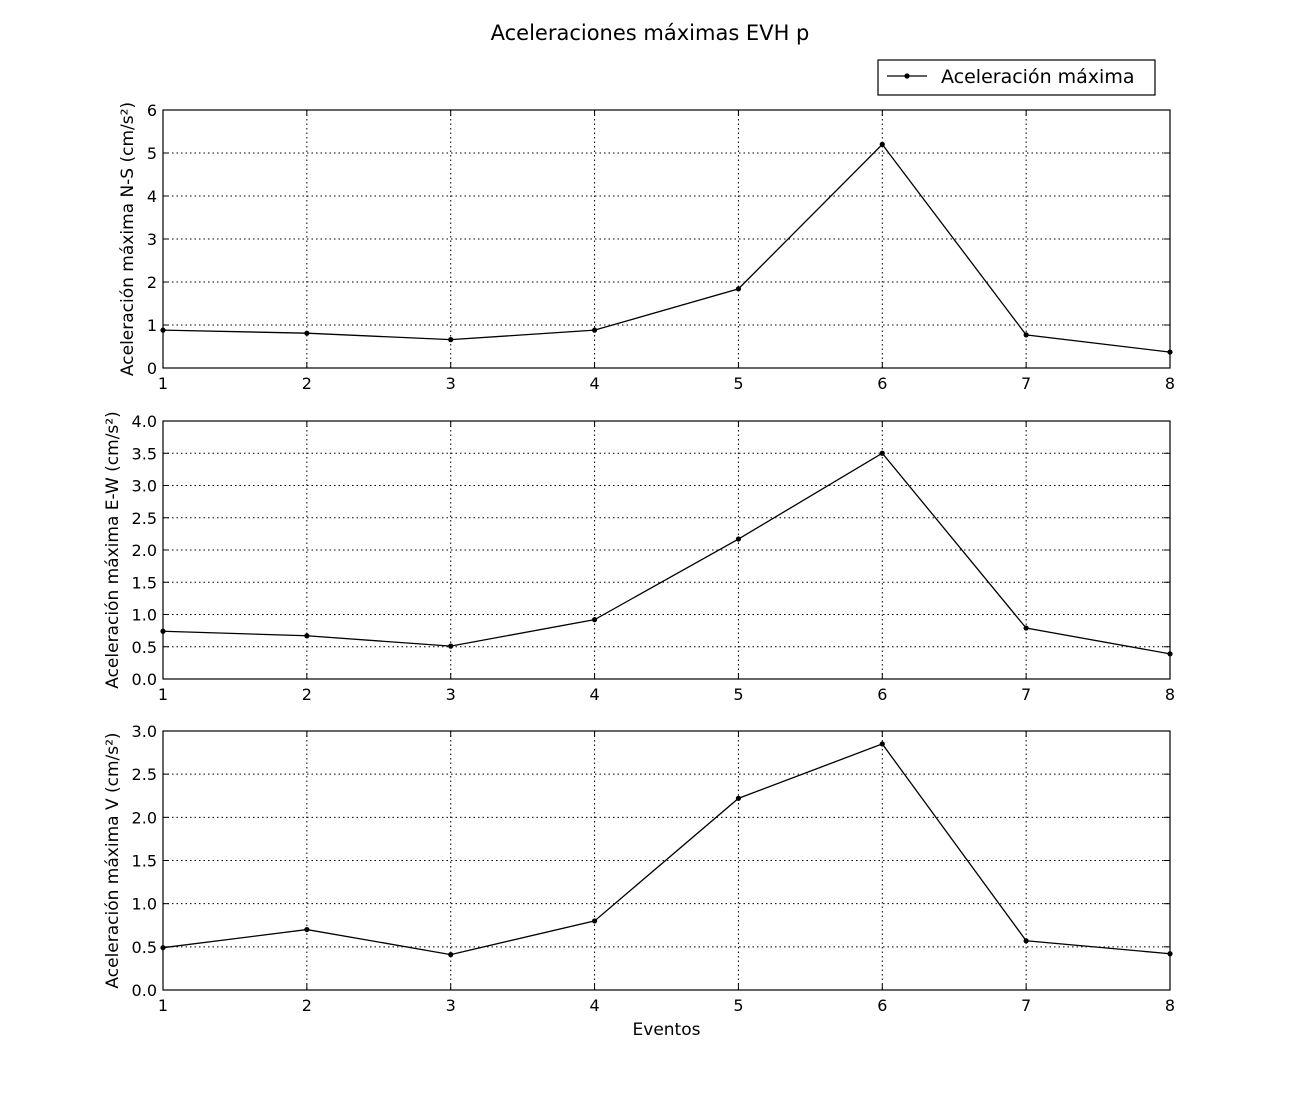  Describe the element at coordinates (650, 33) in the screenshot. I see `chart-title: Aceleraciones máximas EVH p` at that location.